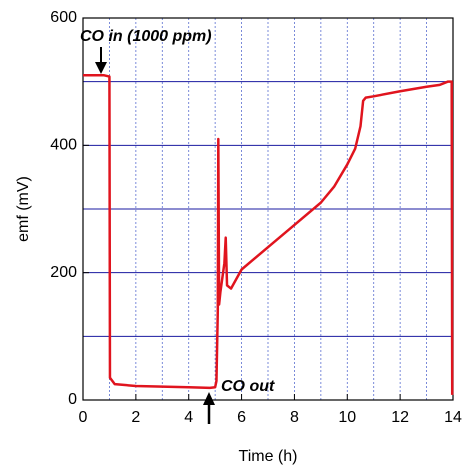 The image size is (467, 470). Describe the element at coordinates (135, 417) in the screenshot. I see `x-tick-label: 2` at that location.